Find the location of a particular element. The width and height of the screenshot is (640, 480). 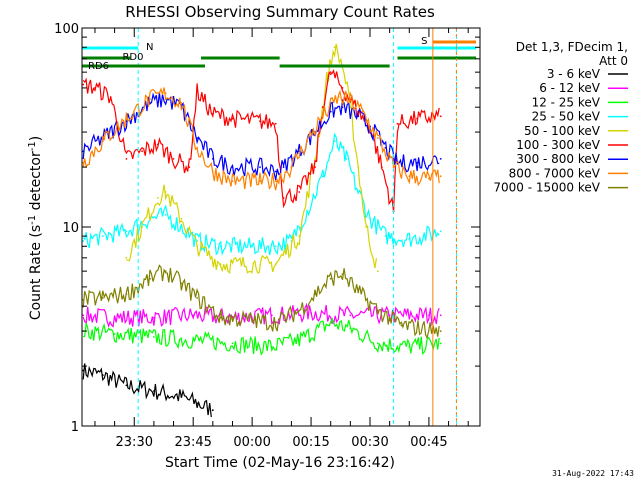

y-axis-label: Count Rate (s-1 detector-1) is located at coordinates (35, 228).